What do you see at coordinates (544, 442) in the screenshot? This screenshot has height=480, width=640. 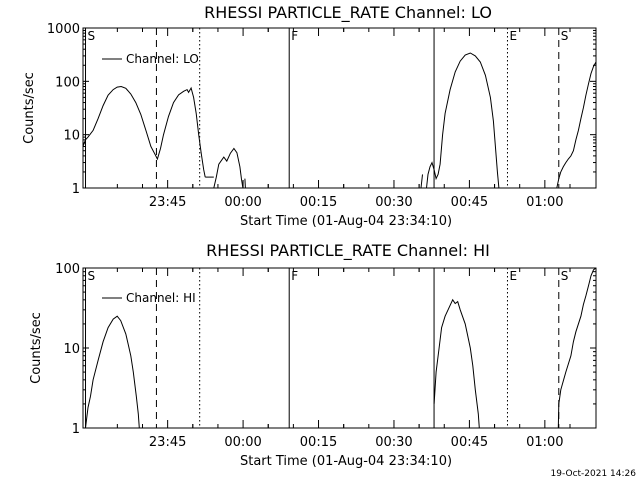 I see `hi-x-tick-label: 01:00` at bounding box center [544, 442].